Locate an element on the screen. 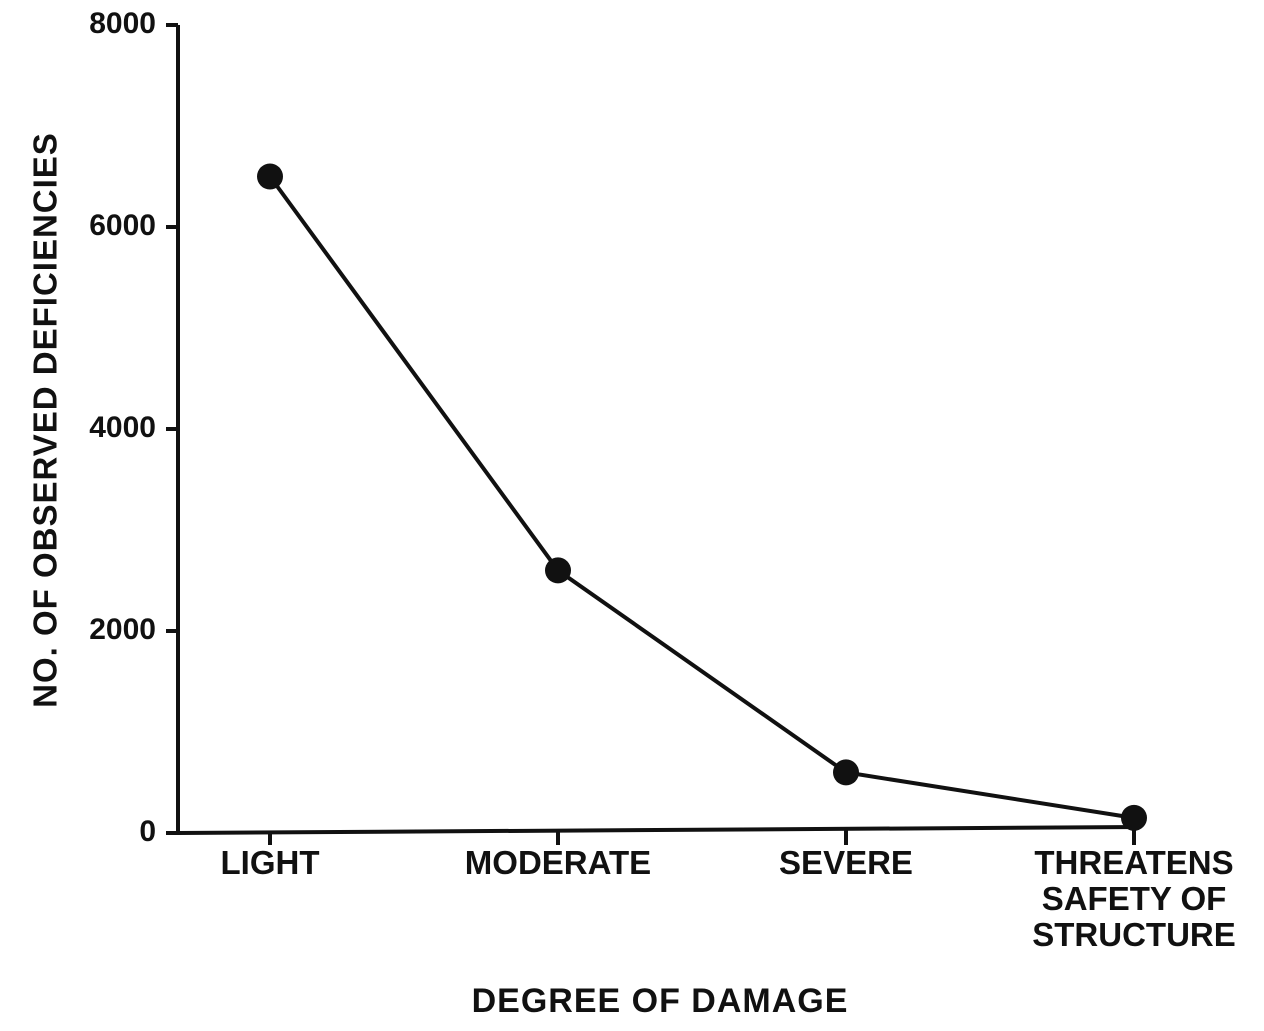 The width and height of the screenshot is (1264, 1031). y-tick-label: 6000 is located at coordinates (122, 225).